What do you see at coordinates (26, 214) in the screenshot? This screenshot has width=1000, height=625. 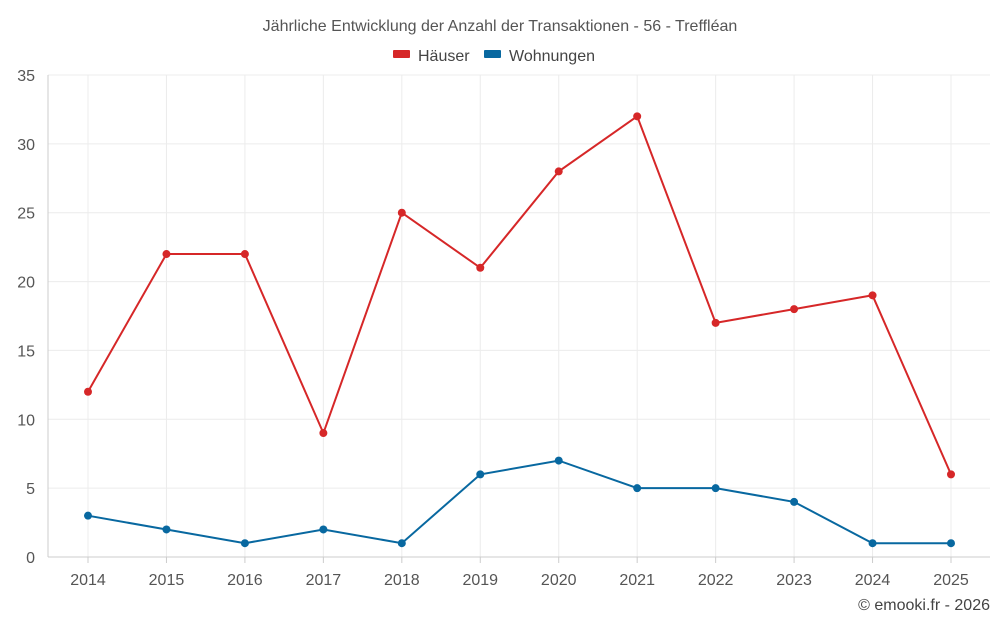 I see `y-tick-label: 25` at bounding box center [26, 214].